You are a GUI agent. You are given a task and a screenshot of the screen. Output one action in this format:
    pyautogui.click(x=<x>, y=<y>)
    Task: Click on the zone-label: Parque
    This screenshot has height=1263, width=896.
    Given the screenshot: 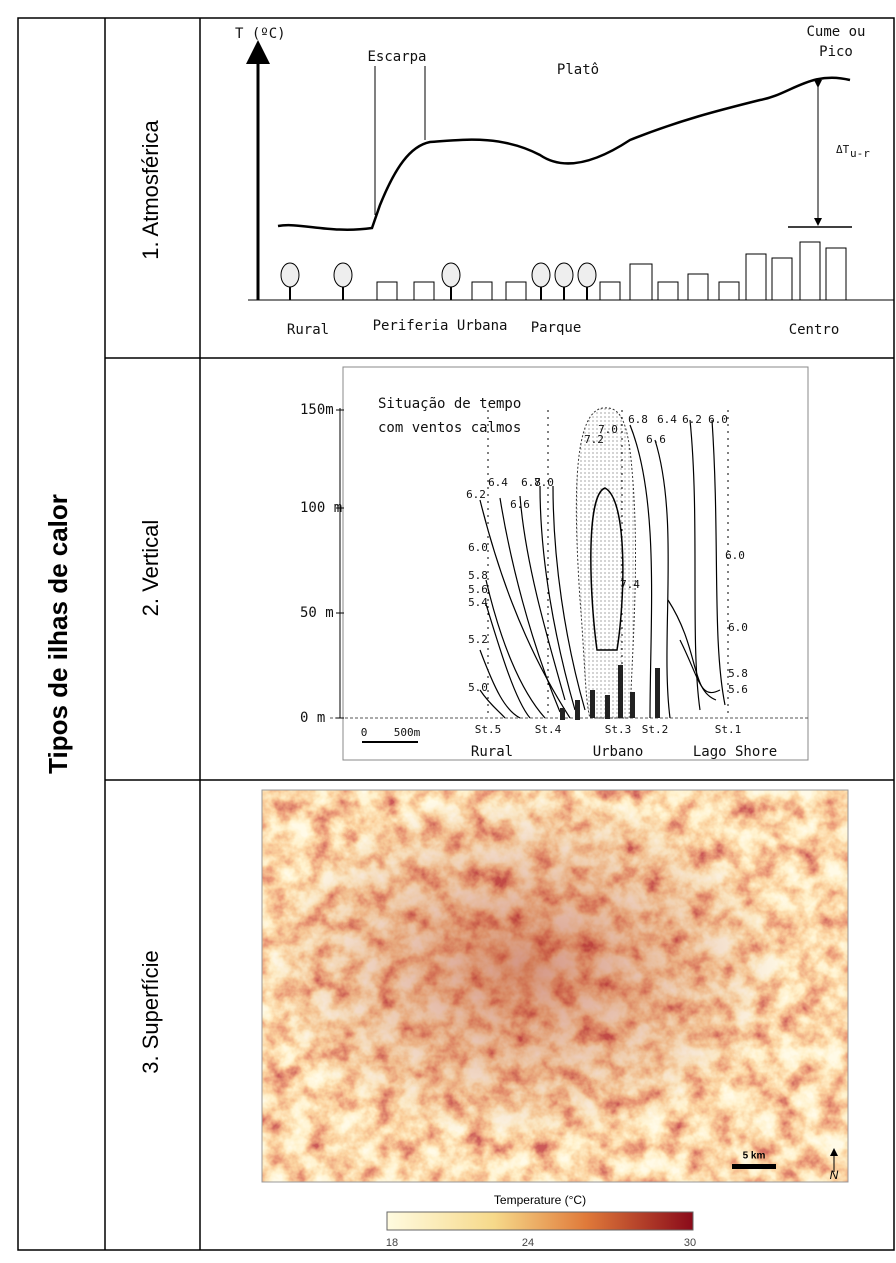 What is the action you would take?
    pyautogui.click(x=556, y=328)
    